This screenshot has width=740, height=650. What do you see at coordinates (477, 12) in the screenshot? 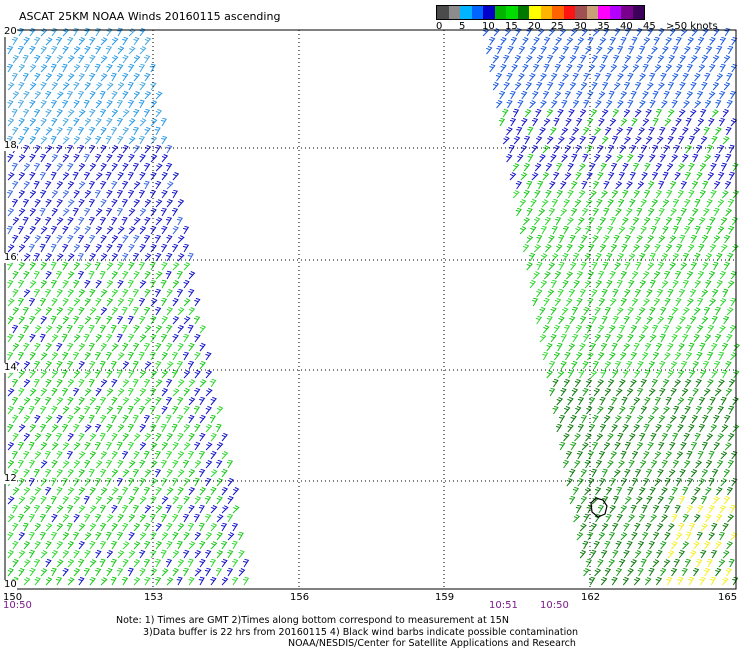
I see `legend-swatch` at bounding box center [477, 12].